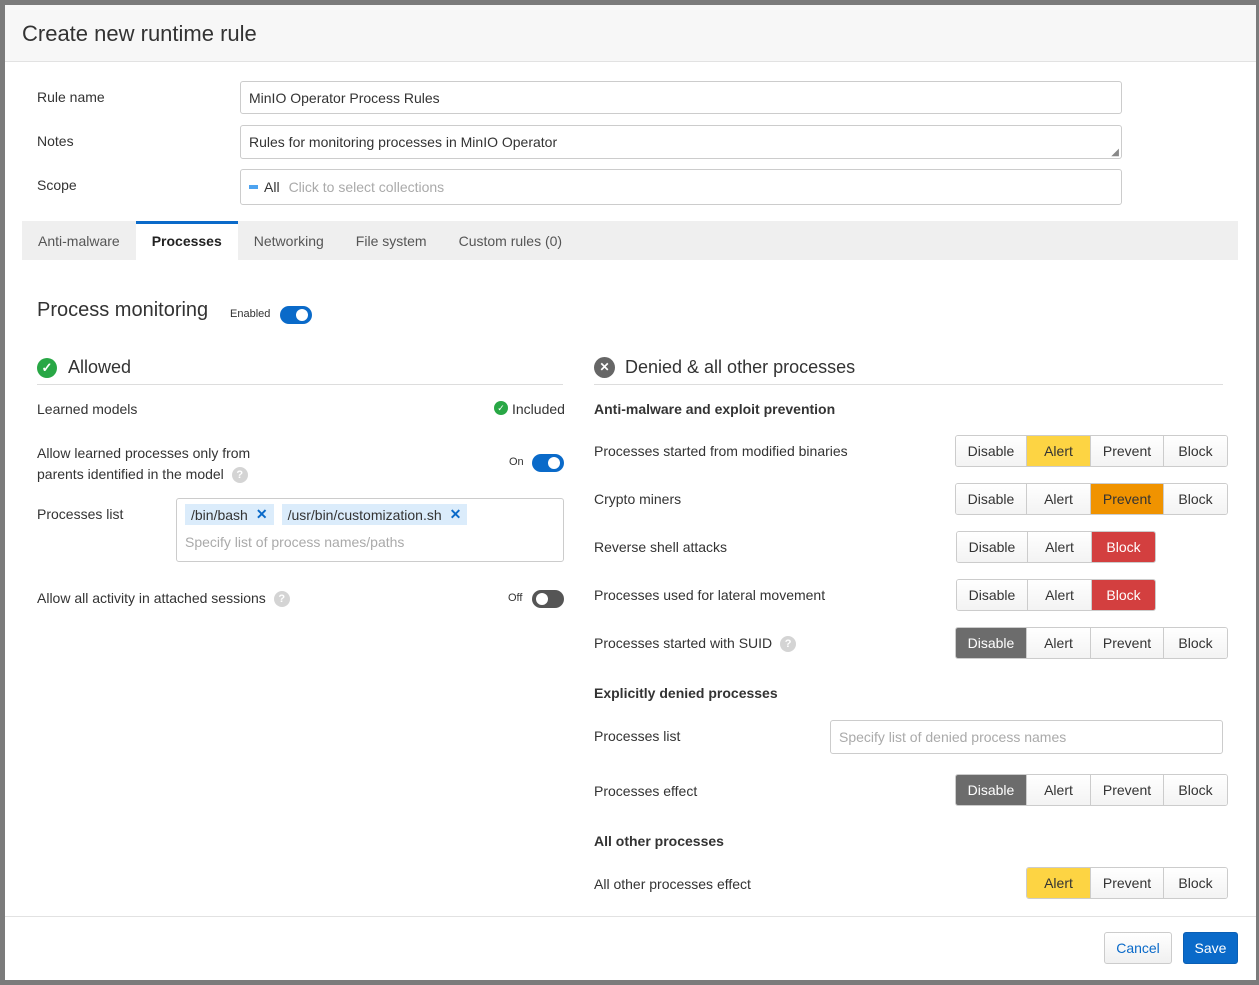 This screenshot has height=985, width=1259. Describe the element at coordinates (288, 241) in the screenshot. I see `tab-networking: Networking` at that location.